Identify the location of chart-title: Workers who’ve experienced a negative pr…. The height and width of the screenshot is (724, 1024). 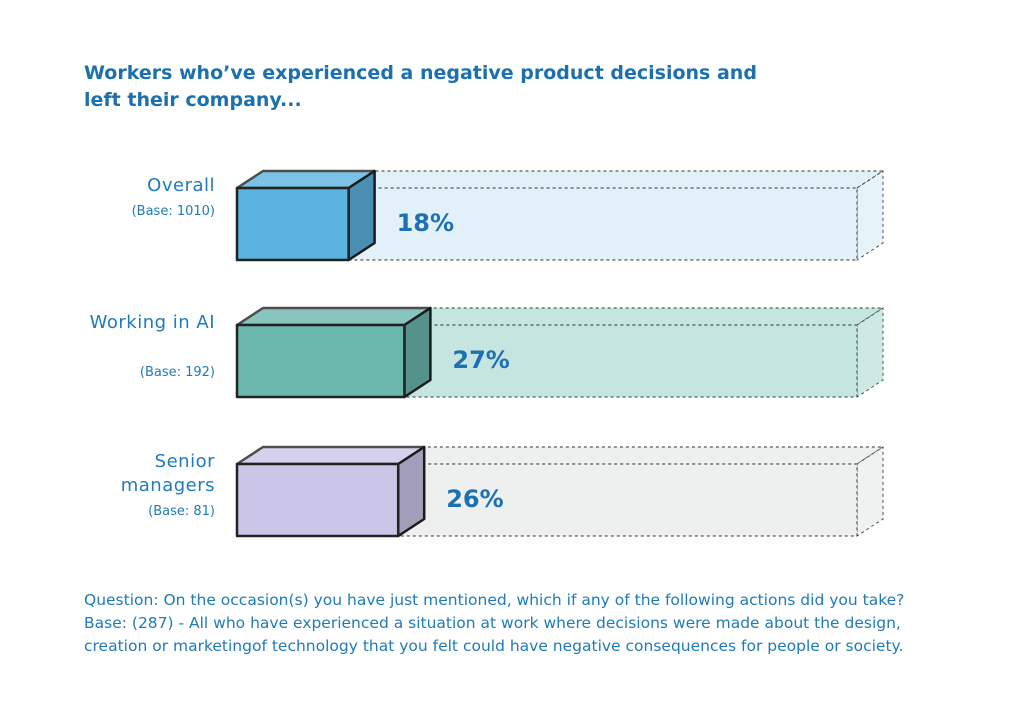
(420, 86).